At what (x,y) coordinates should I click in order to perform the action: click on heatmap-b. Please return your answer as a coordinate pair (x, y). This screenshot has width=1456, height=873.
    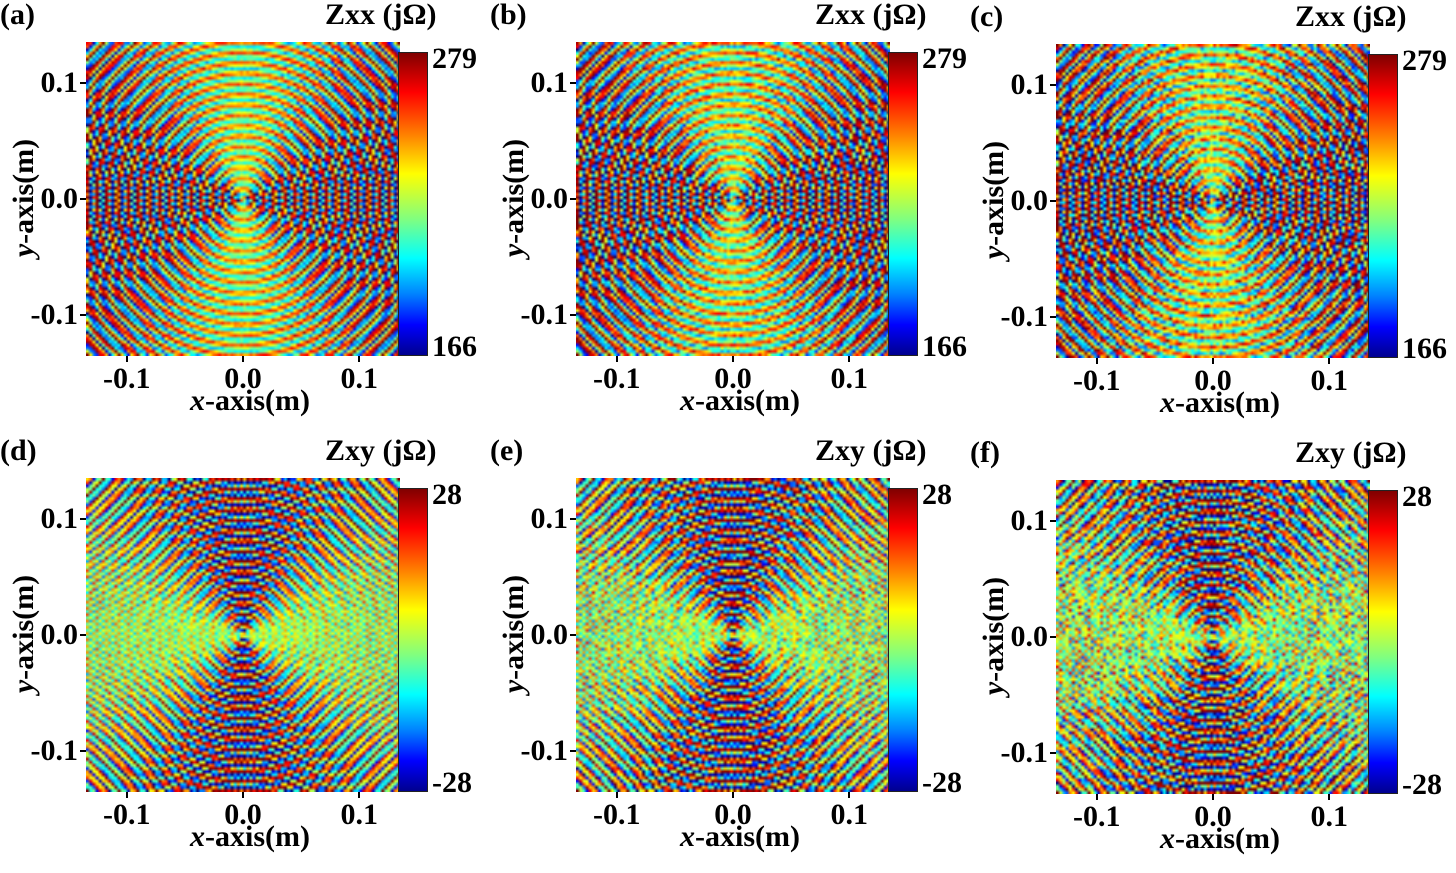
    Looking at the image, I should click on (733, 199).